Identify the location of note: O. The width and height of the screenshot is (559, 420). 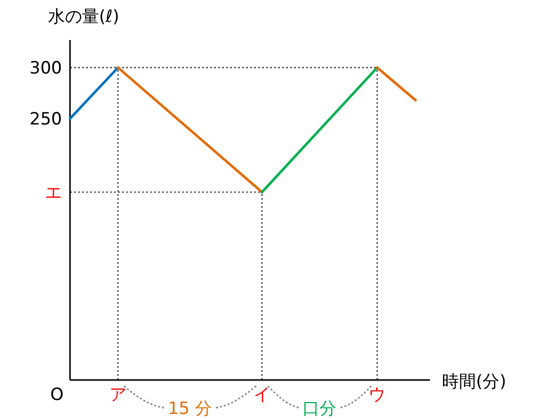
(57, 395).